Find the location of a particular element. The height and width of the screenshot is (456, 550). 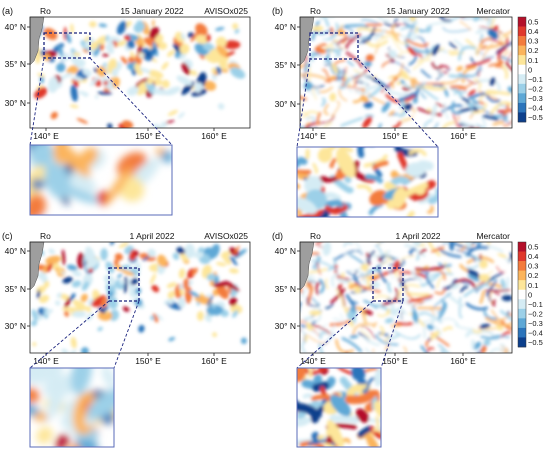

lat-label: 30° N is located at coordinates (15, 326).